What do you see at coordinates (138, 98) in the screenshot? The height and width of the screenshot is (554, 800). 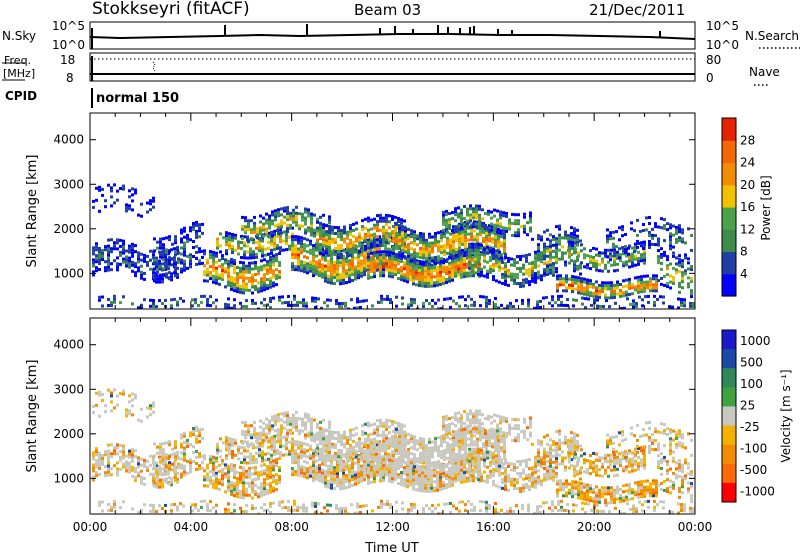 I see `cpid-mode: normal 150` at bounding box center [138, 98].